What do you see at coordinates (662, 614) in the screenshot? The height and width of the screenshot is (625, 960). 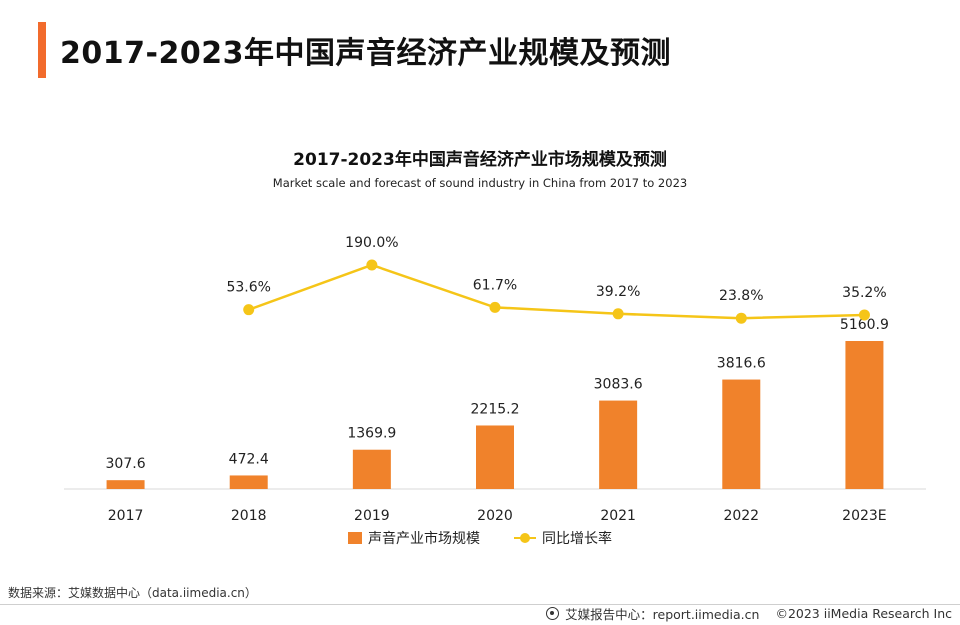 I see `report-center: 艾媒报告中心：report.iimedia.cn` at bounding box center [662, 614].